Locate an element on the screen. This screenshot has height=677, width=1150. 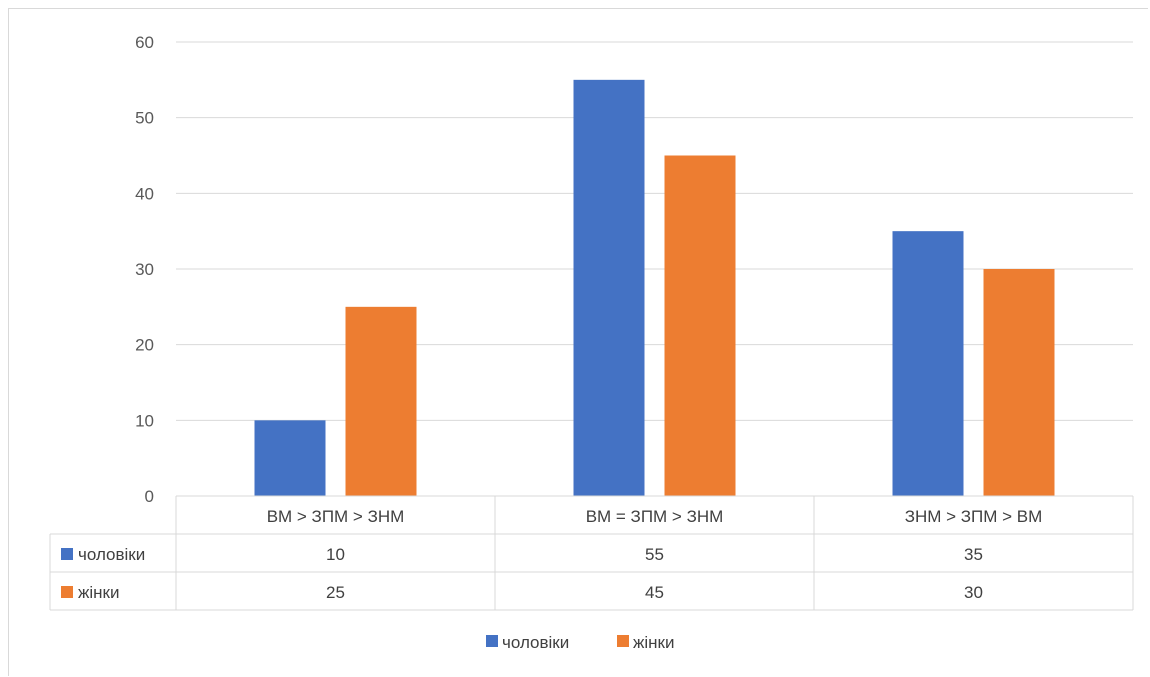
legend-label: чоловіки is located at coordinates (535, 642).